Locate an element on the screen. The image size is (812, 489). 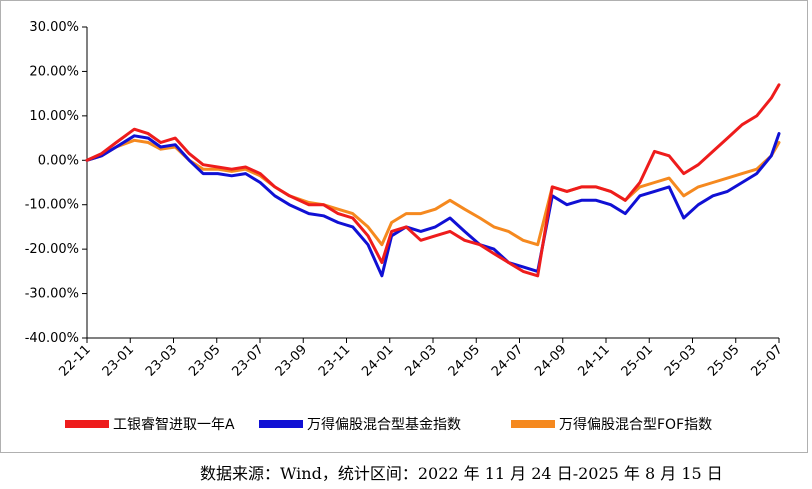
x-tick-label: 25-05 is located at coordinates (723, 360).